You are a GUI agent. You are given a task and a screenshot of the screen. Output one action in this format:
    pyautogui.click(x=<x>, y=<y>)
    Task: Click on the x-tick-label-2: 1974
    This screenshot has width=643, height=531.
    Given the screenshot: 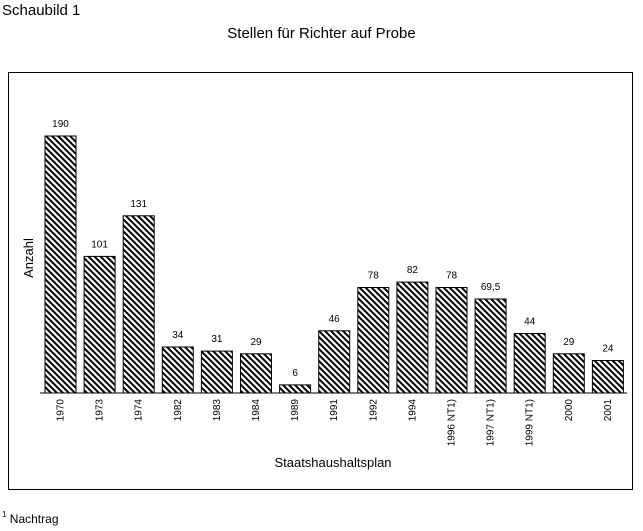 What is the action you would take?
    pyautogui.click(x=139, y=410)
    